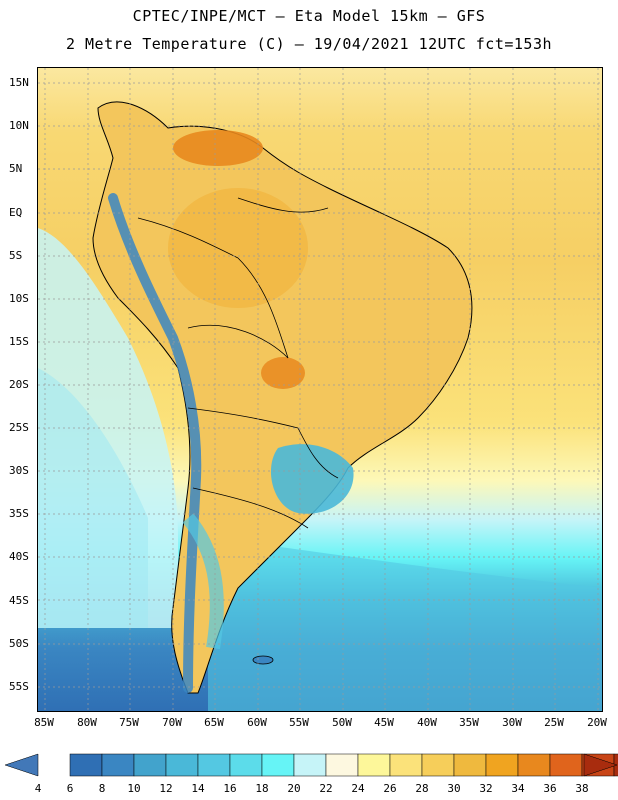 This screenshot has width=618, height=800. Describe the element at coordinates (312, 479) in the screenshot. I see `cool-area-southern-brazil` at that location.